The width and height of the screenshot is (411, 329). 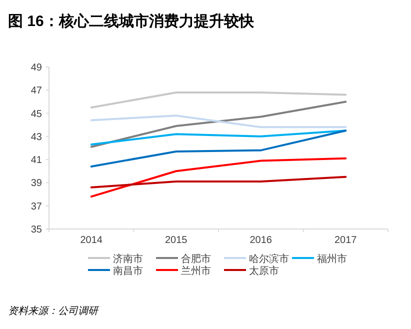 What do you see at coordinates (176, 240) in the screenshot?
I see `x-tick-label: 2015` at bounding box center [176, 240].